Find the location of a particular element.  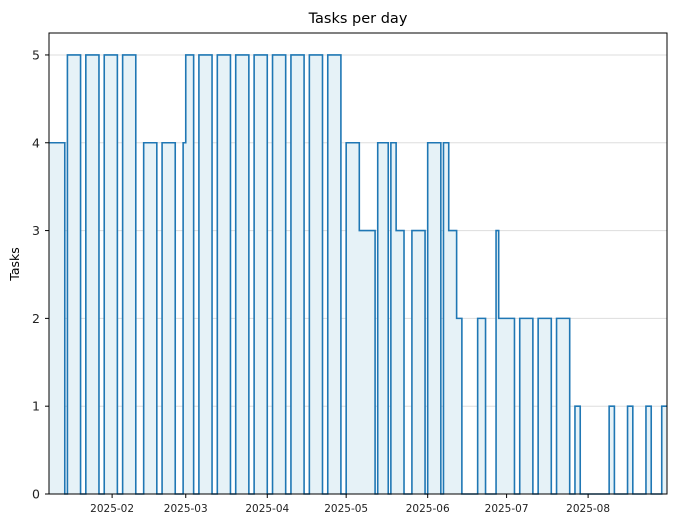

y-tick-label: 2 is located at coordinates (36, 318).